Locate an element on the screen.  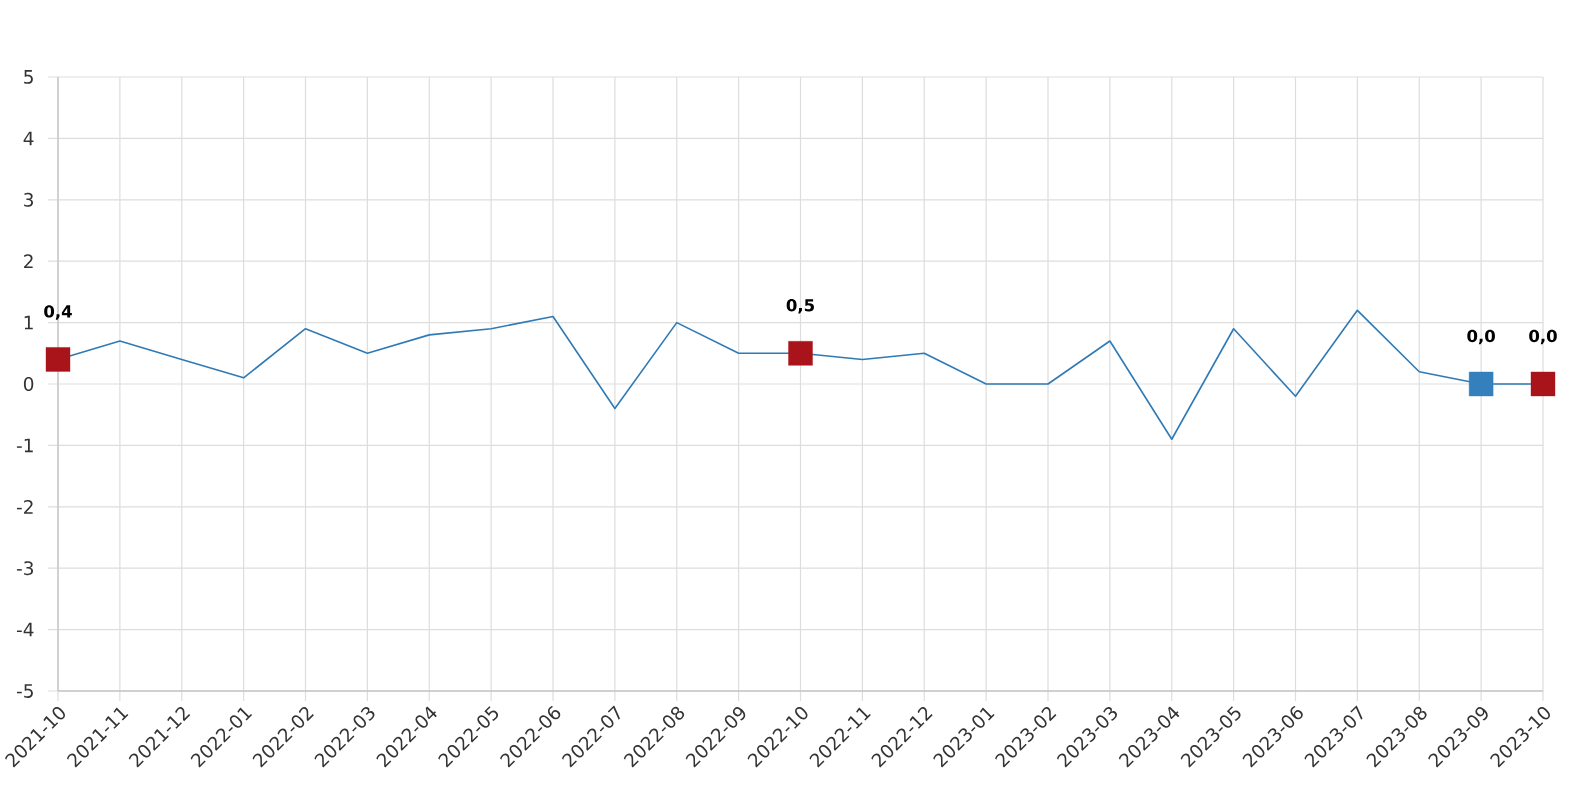
y-tick-label: -1 is located at coordinates (24, 445).